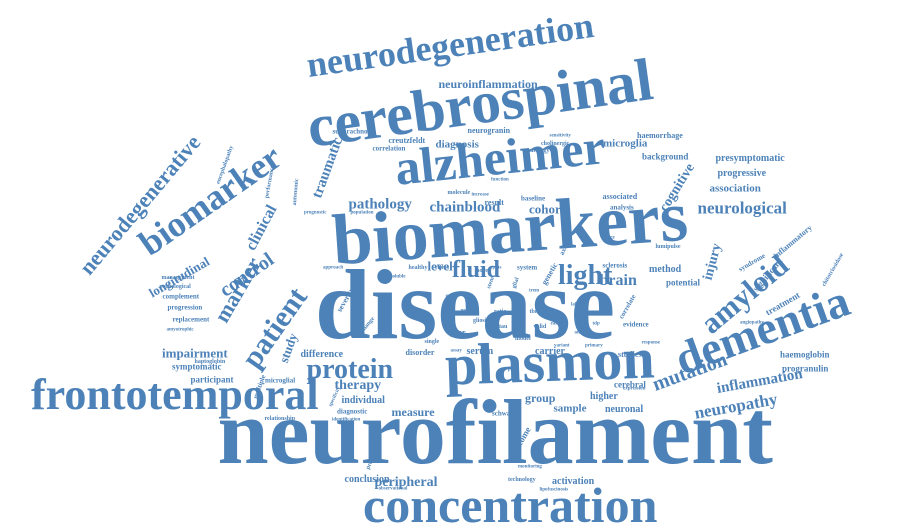  I want to click on cloud-word-csf: csf, so click(470, 373).